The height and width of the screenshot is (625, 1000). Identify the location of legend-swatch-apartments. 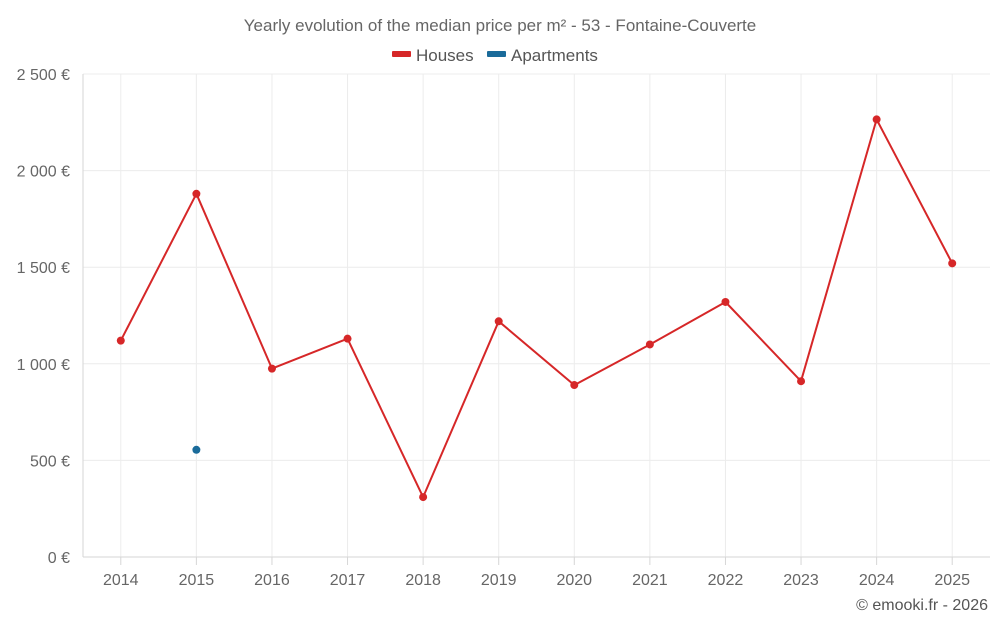
(496, 54).